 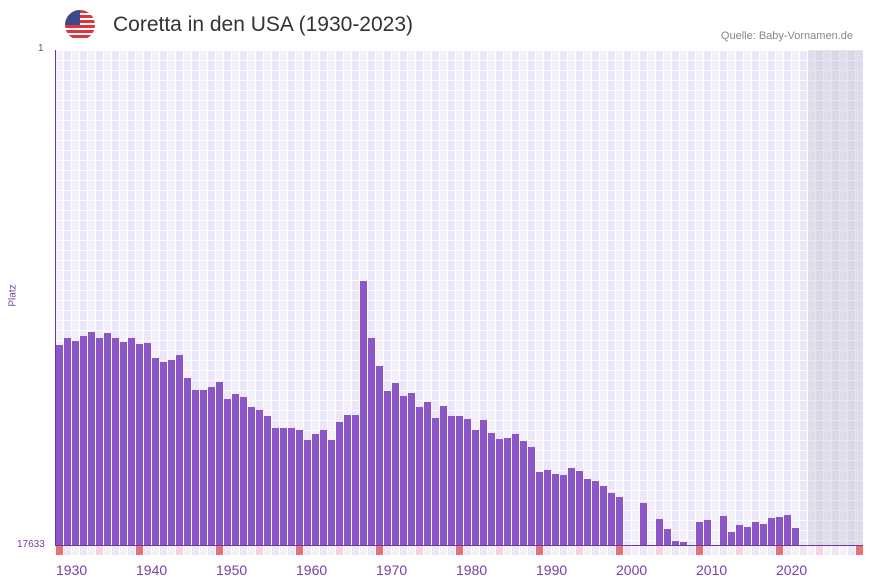 What do you see at coordinates (763, 534) in the screenshot?
I see `bar-2018` at bounding box center [763, 534].